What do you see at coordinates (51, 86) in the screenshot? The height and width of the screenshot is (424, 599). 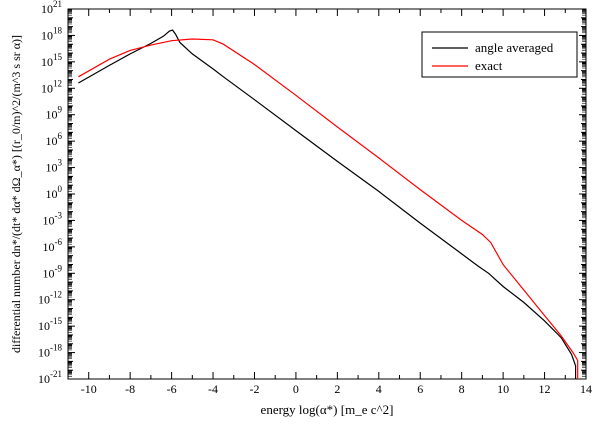 I see `y-tick-label: 10¹²` at bounding box center [51, 86].